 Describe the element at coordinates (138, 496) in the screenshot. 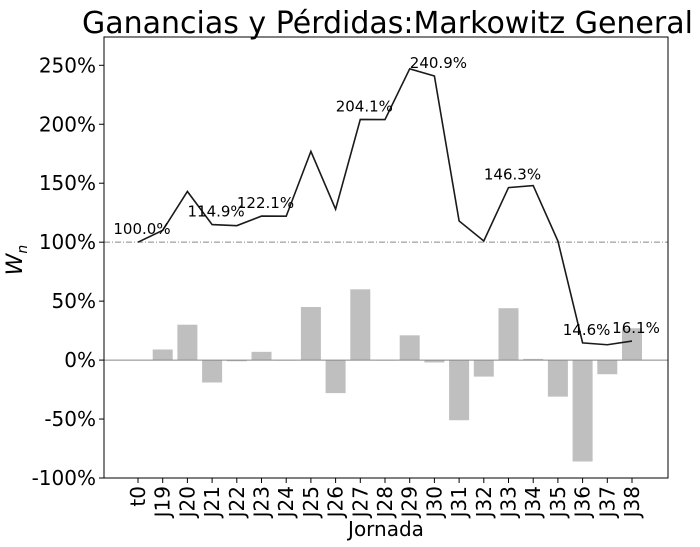

I see `x-tick-label: t0` at that location.